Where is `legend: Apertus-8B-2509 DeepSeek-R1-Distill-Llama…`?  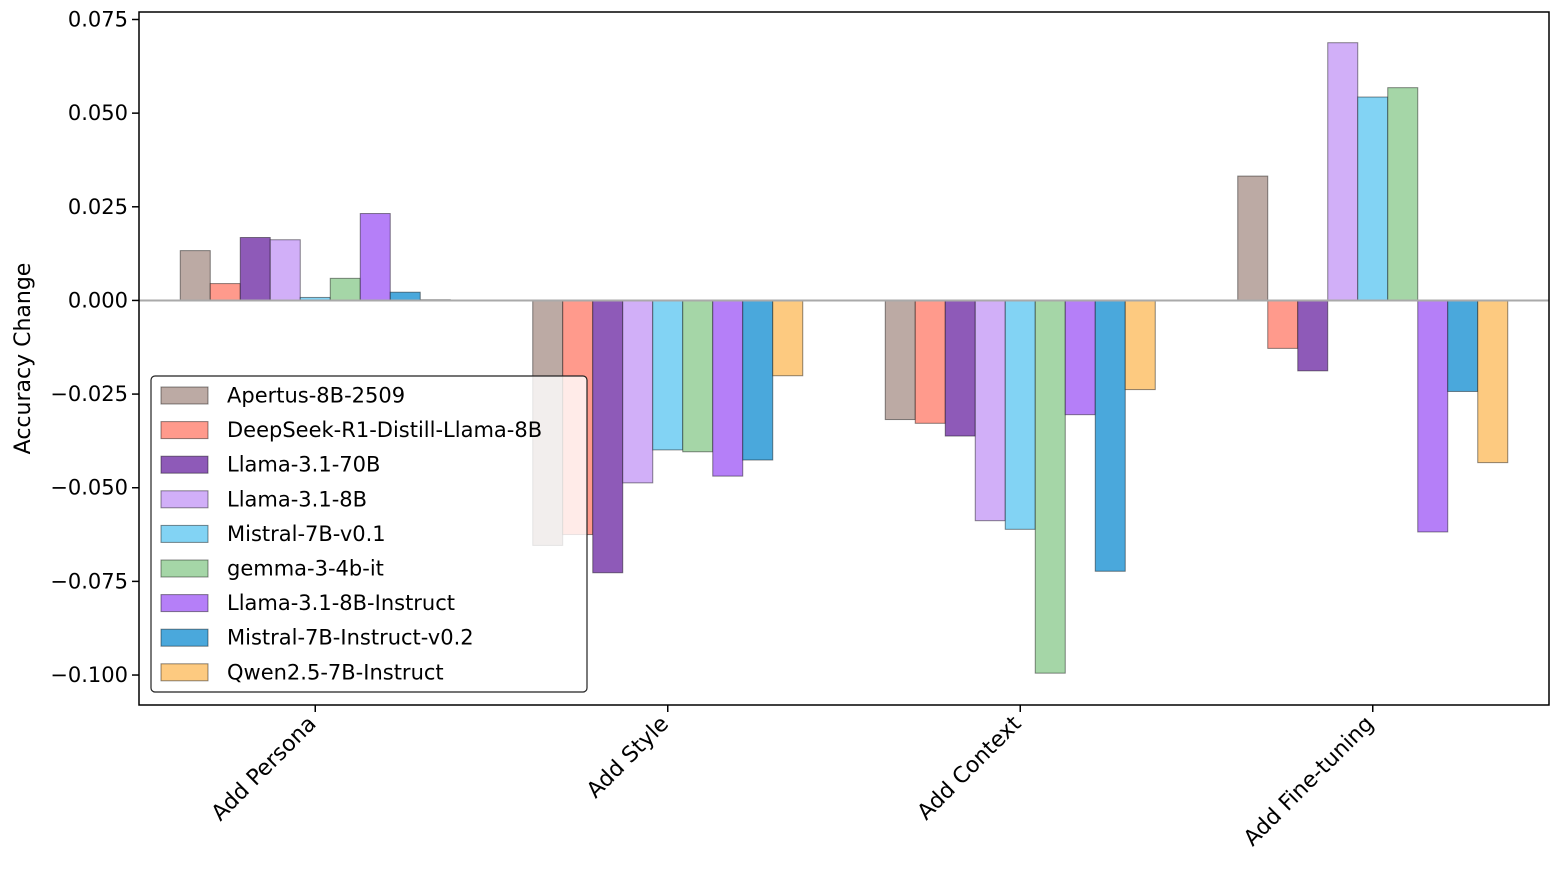 legend: Apertus-8B-2509 DeepSeek-R1-Distill-Llama… is located at coordinates (369, 534).